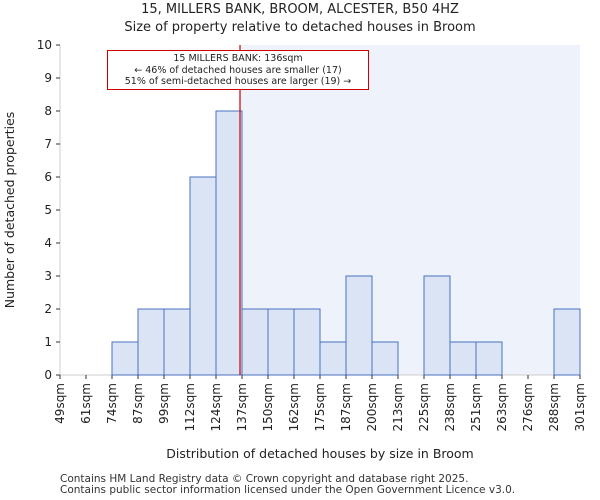 Image resolution: width=600 pixels, height=500 pixels. I want to click on x-tick-label: 112sqm, so click(190, 407).